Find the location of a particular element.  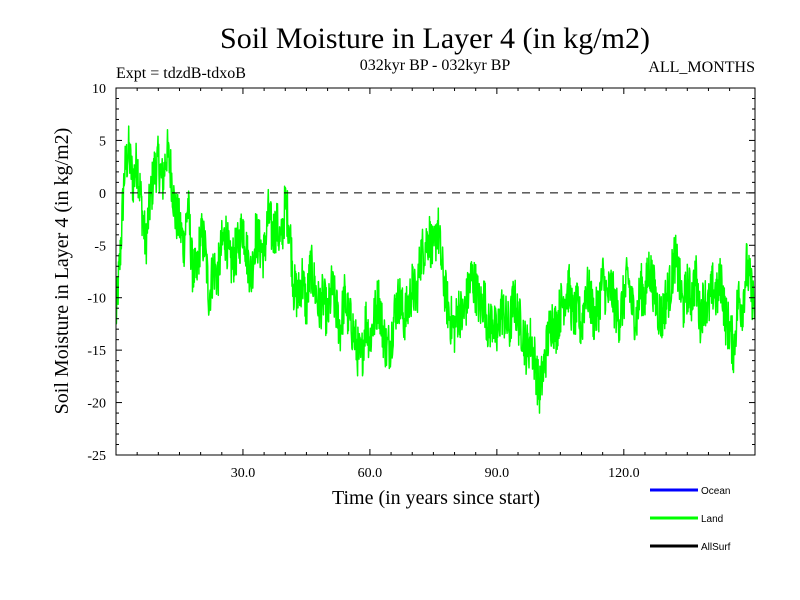

x-tick-label: 60.0 is located at coordinates (370, 473).